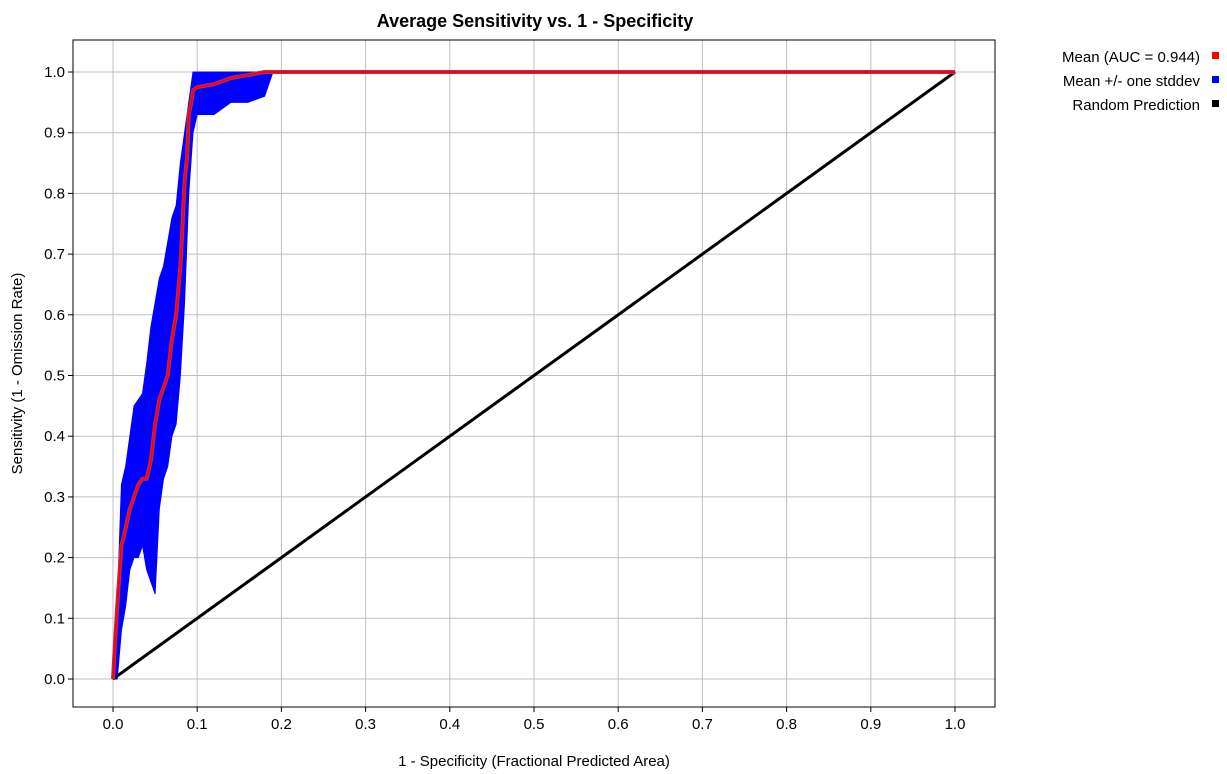 This screenshot has width=1227, height=774. I want to click on x-tick-label: 0.9, so click(870, 724).